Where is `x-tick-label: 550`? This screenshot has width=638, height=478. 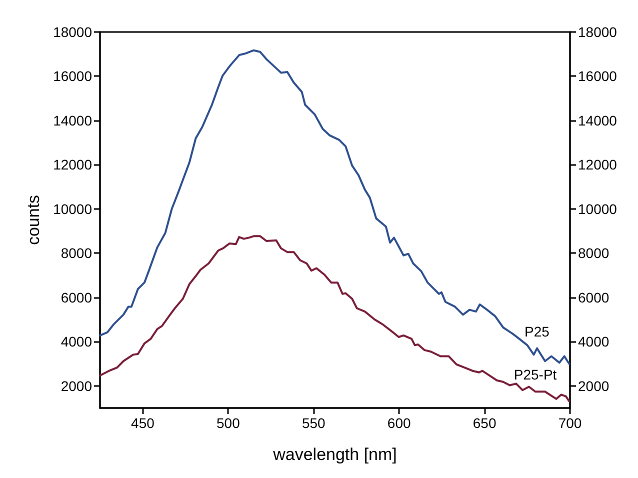
x-tick-label: 550 is located at coordinates (314, 423).